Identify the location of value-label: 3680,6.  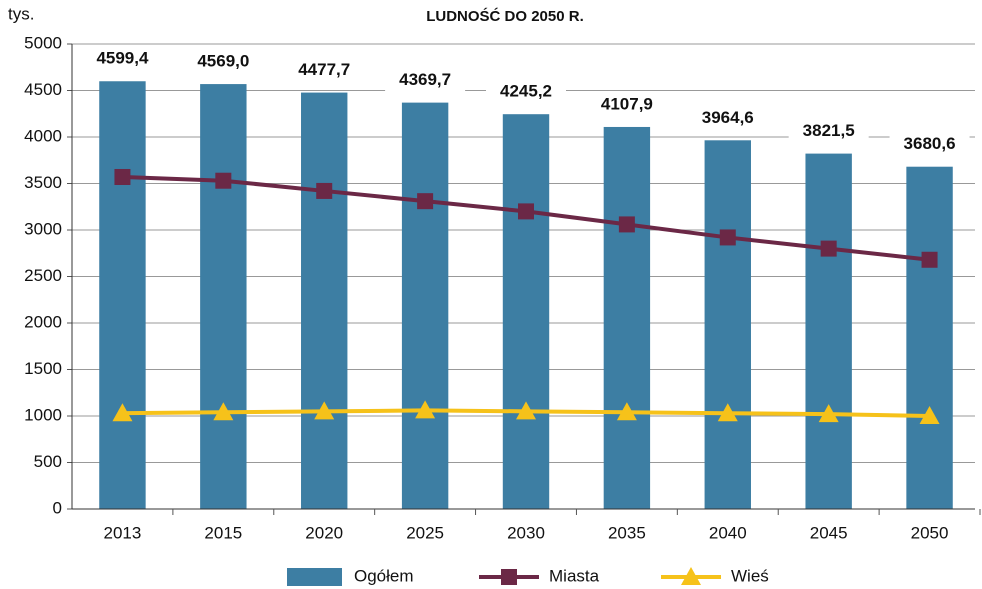
(930, 143).